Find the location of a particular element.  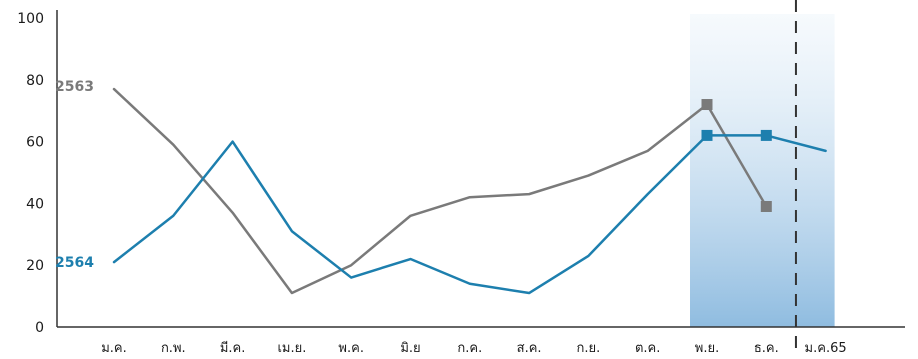

series-name-label: 2564 is located at coordinates (74, 263).